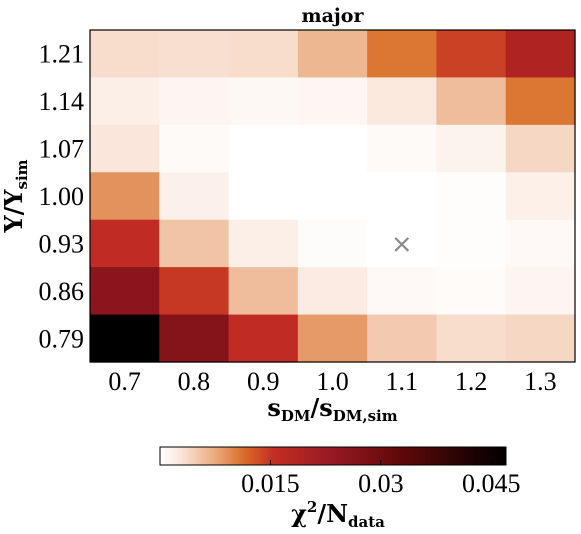  Describe the element at coordinates (270, 483) in the screenshot. I see `colorbar-tick-label: 0.015` at that location.